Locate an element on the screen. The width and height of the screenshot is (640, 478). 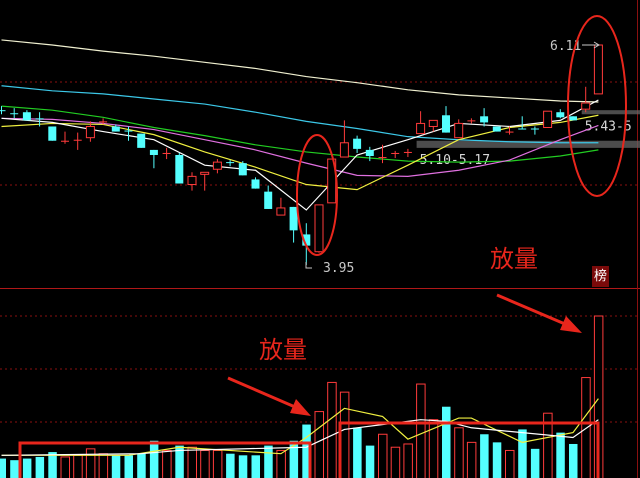
low-marker: 3.95 is located at coordinates (329, 268).